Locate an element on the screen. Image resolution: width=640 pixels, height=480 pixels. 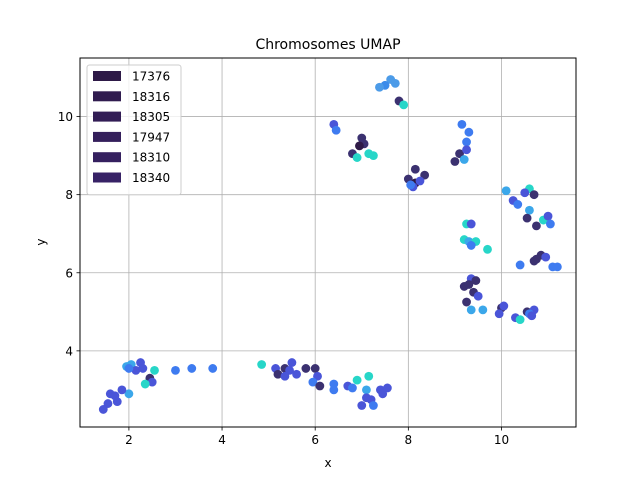
y-tick-label: 10 is located at coordinates (65, 117).